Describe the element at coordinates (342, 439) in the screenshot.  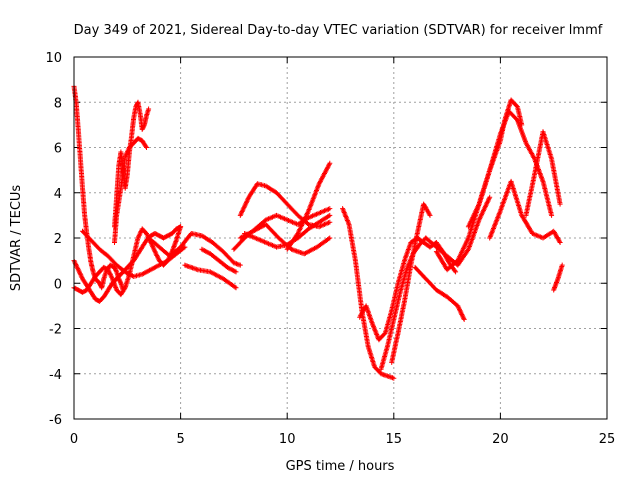
I see `x-tick-labels: 0 5 10 15 20 25` at that location.